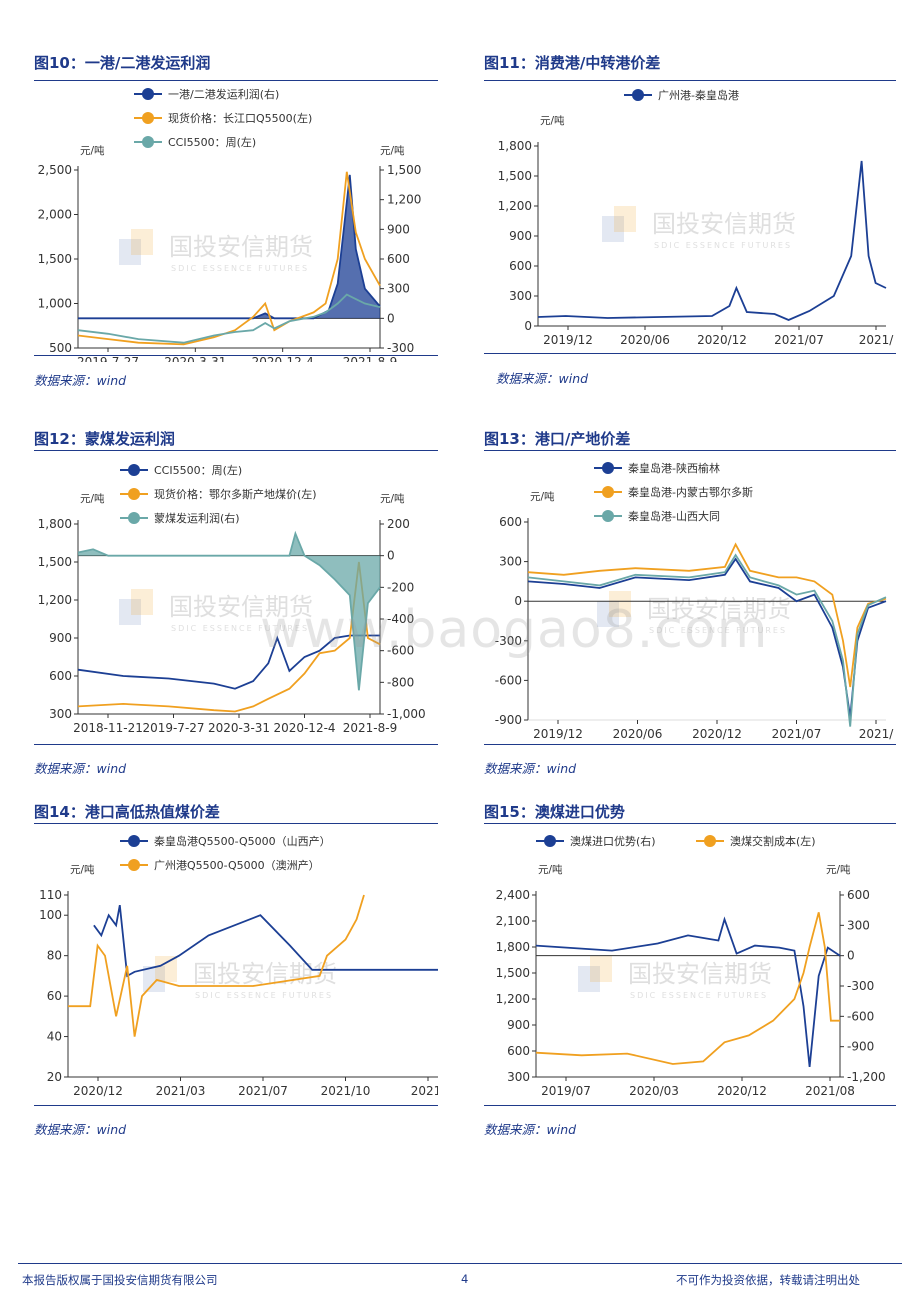  Describe the element at coordinates (514, 630) in the screenshot. I see `site-watermark: www.baogao8.com` at that location.